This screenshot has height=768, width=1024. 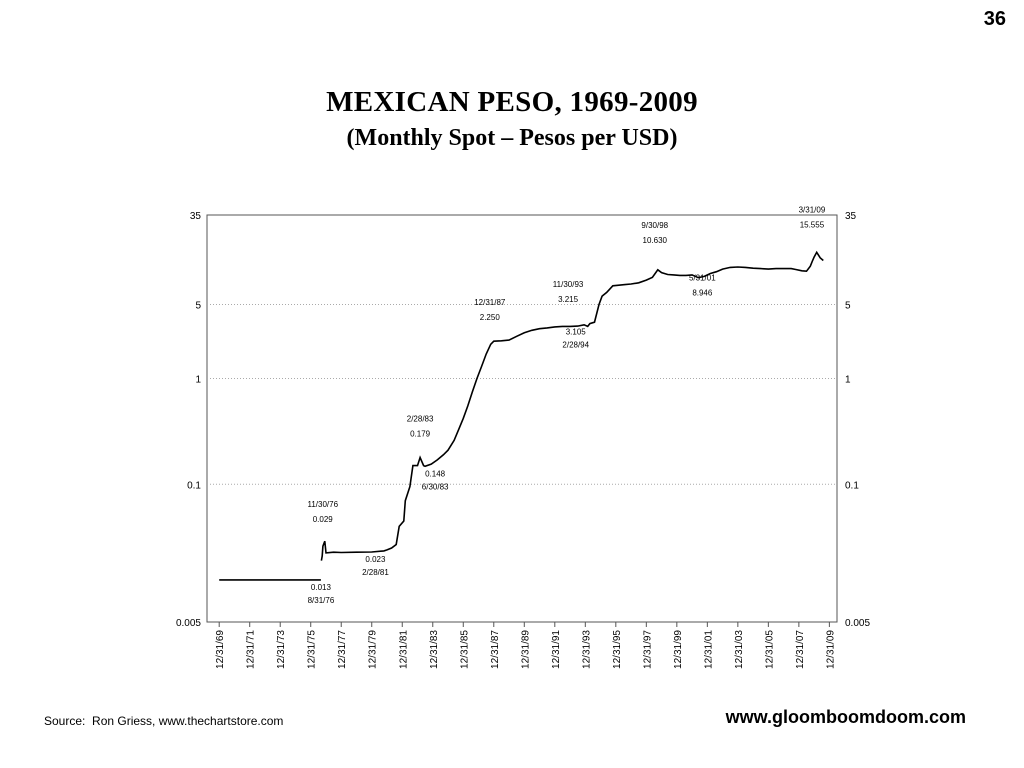 What do you see at coordinates (251, 649) in the screenshot?
I see `x-tick-label: 12/31/71` at bounding box center [251, 649].